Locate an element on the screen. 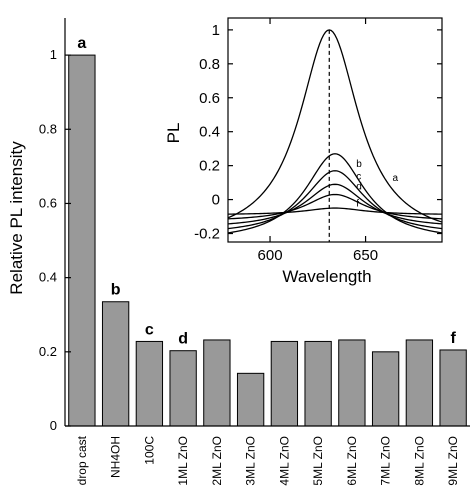 Image resolution: width=474 pixels, height=502 pixels. inset-y-tick-label: 0.2 is located at coordinates (209, 166).